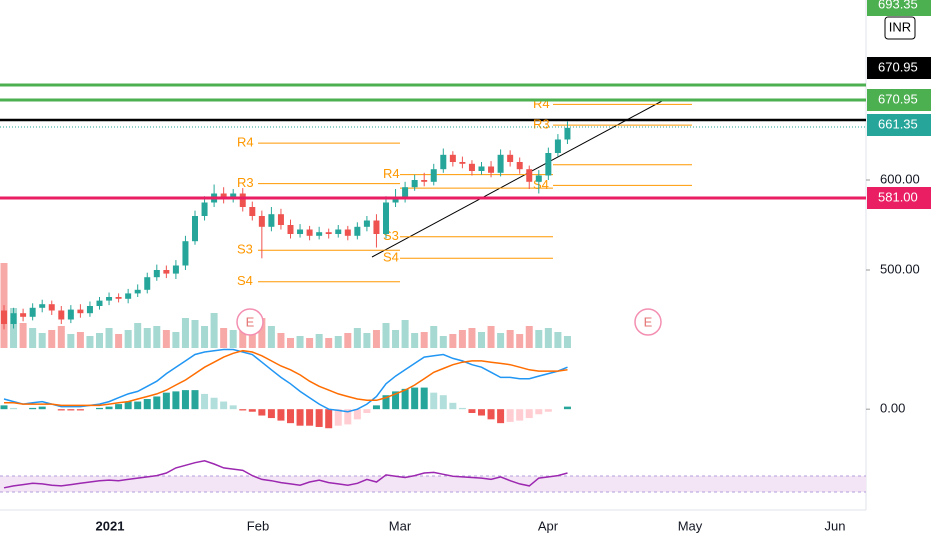 The height and width of the screenshot is (550, 932). Describe the element at coordinates (900, 268) in the screenshot. I see `y-tick-label: 500.00` at that location.